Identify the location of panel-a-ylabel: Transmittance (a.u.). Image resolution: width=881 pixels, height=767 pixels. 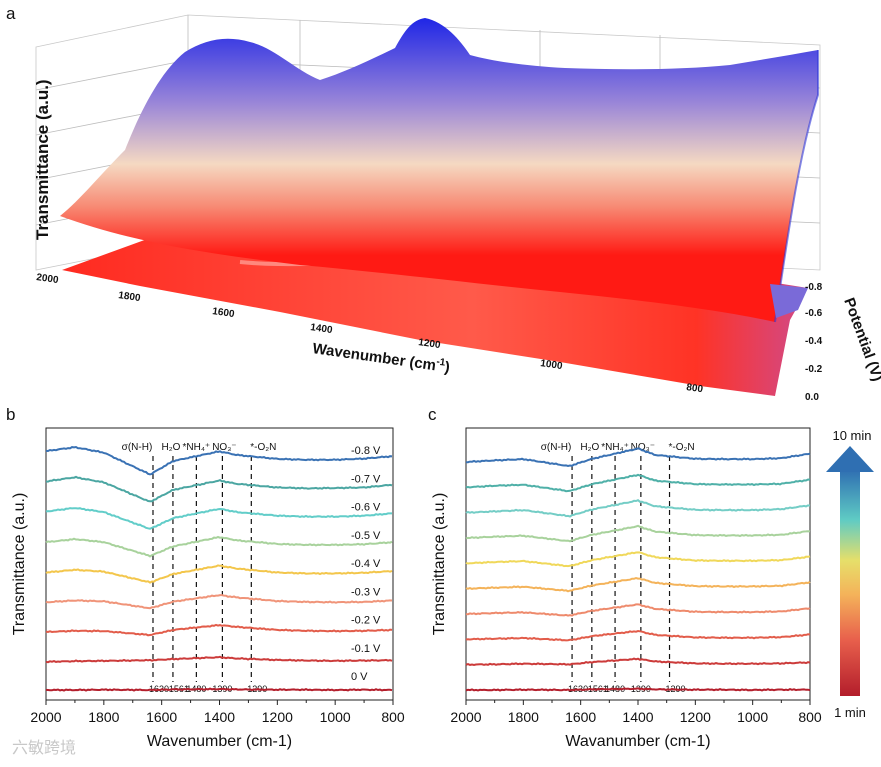
(42, 159).